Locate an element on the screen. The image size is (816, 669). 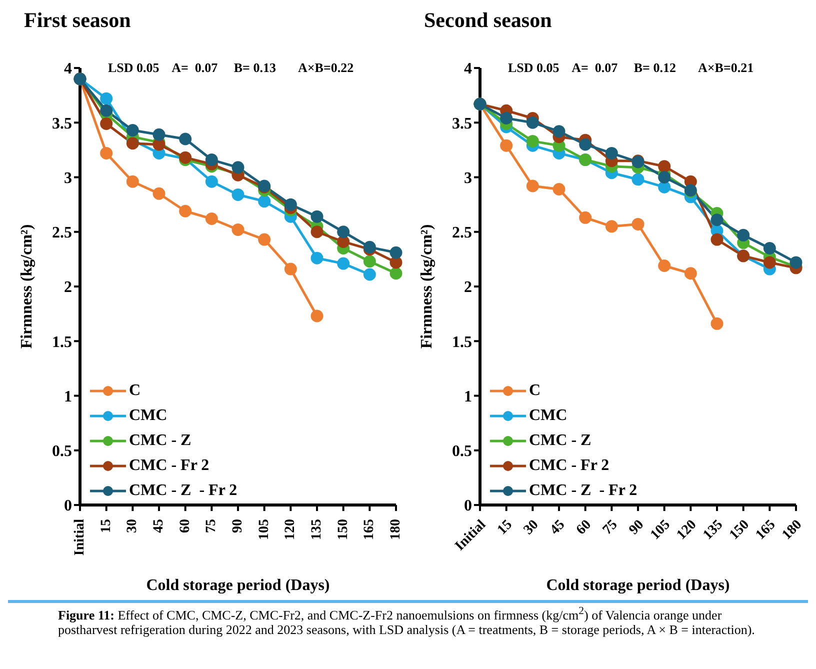
x-tick-label: Initial is located at coordinates (80, 537).